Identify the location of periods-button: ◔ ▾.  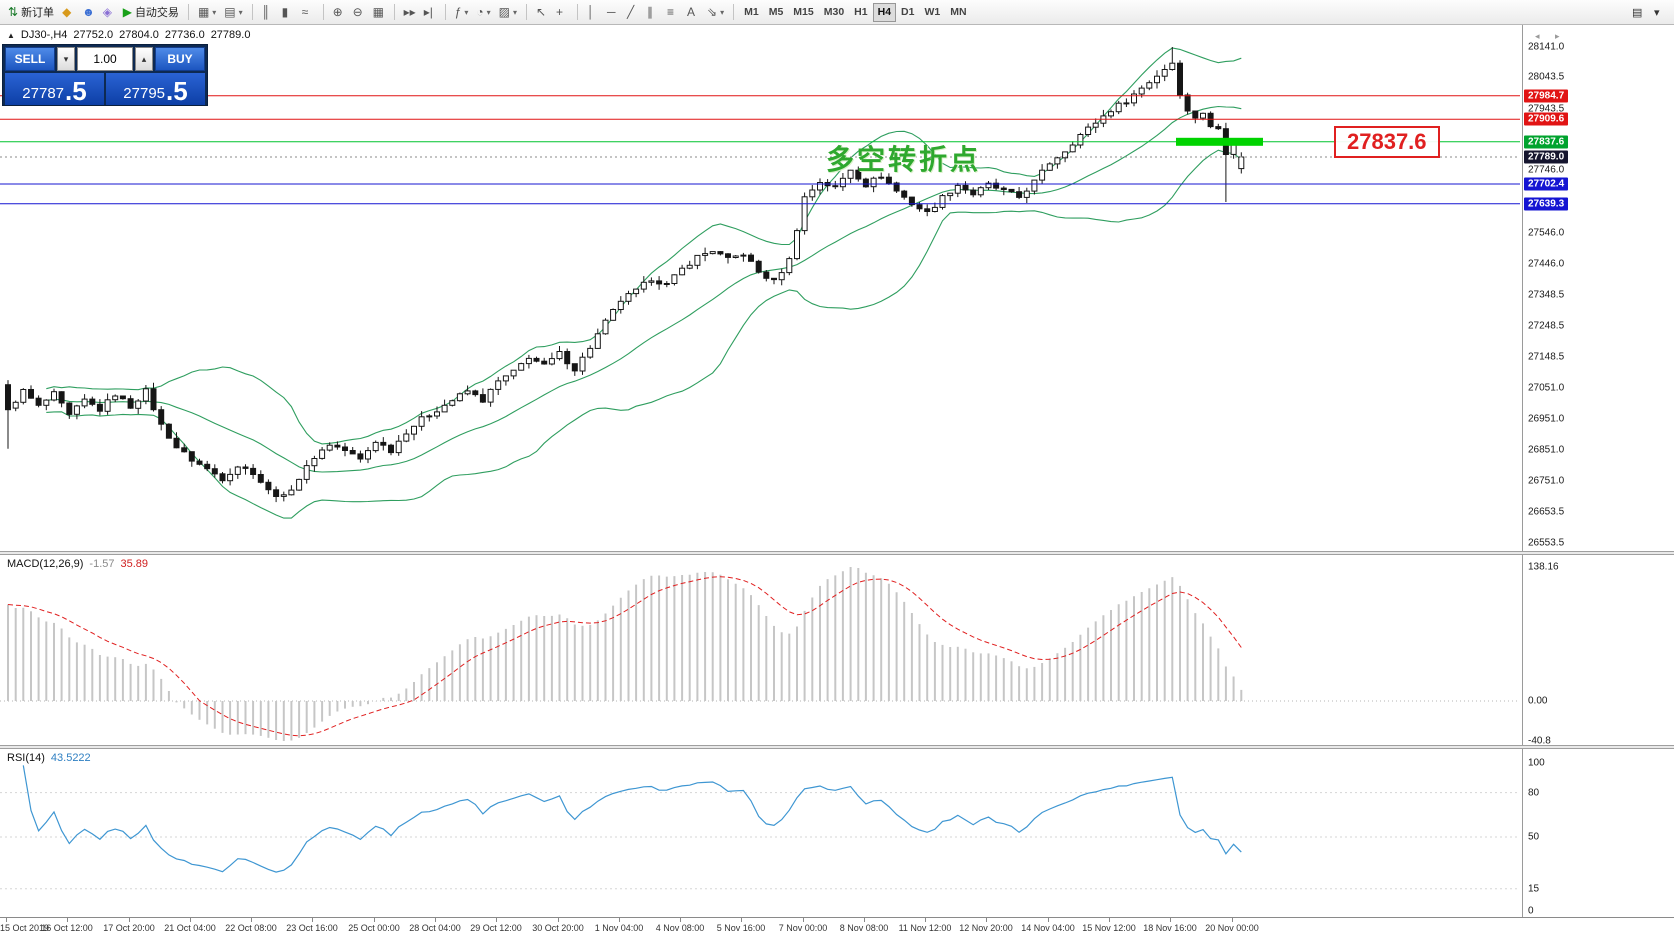
(483, 12).